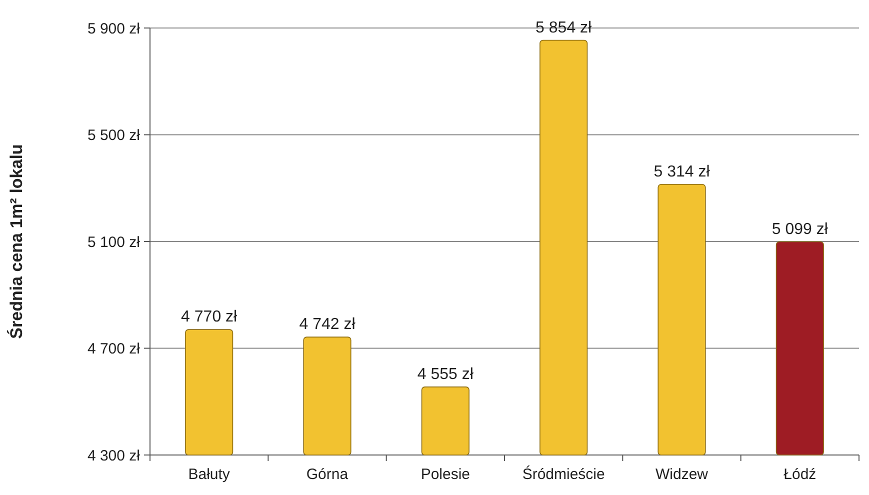 The image size is (869, 495). Describe the element at coordinates (114, 349) in the screenshot. I see `y-tick-label: 4 700 zł` at that location.